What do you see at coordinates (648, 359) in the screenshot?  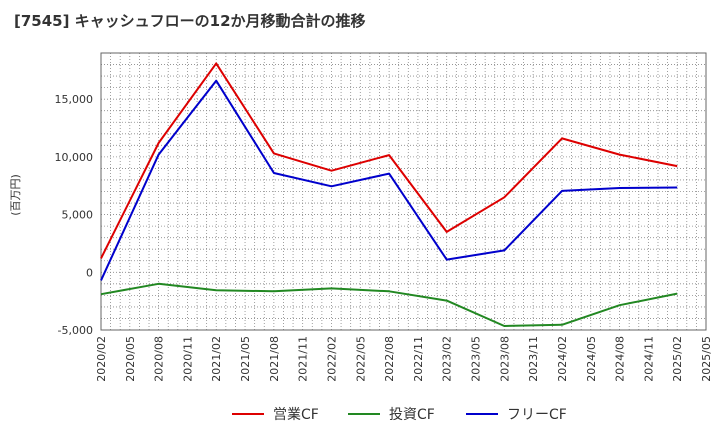 I see `x-tick-label: 2024/11` at bounding box center [648, 359].